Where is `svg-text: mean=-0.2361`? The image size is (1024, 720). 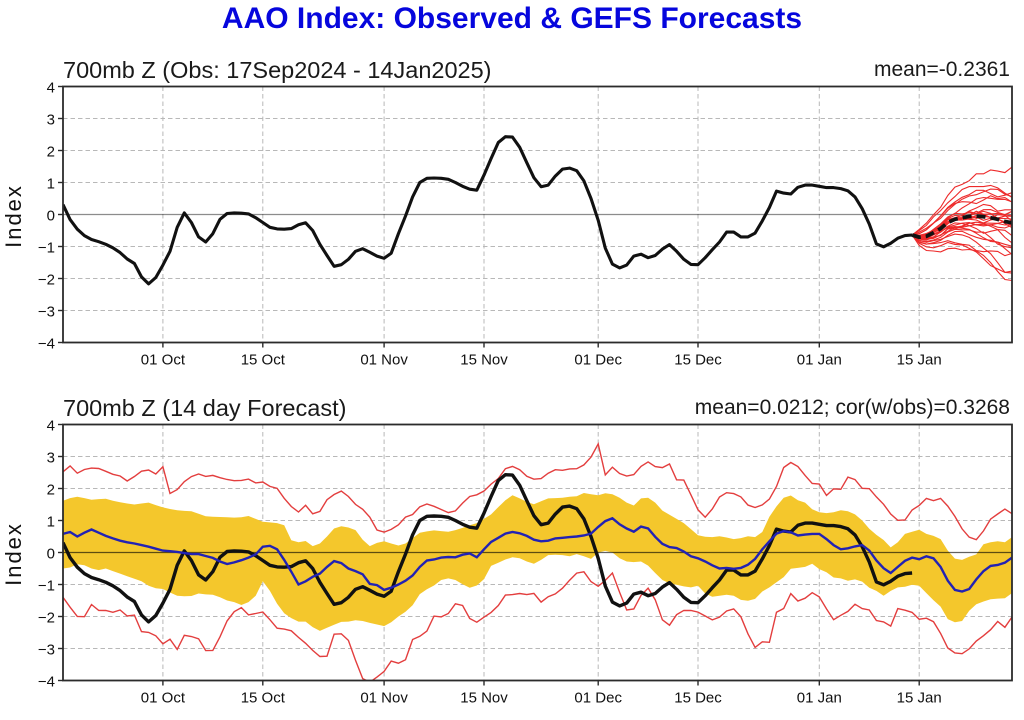 svg-text: mean=-0.2361 is located at coordinates (942, 69).